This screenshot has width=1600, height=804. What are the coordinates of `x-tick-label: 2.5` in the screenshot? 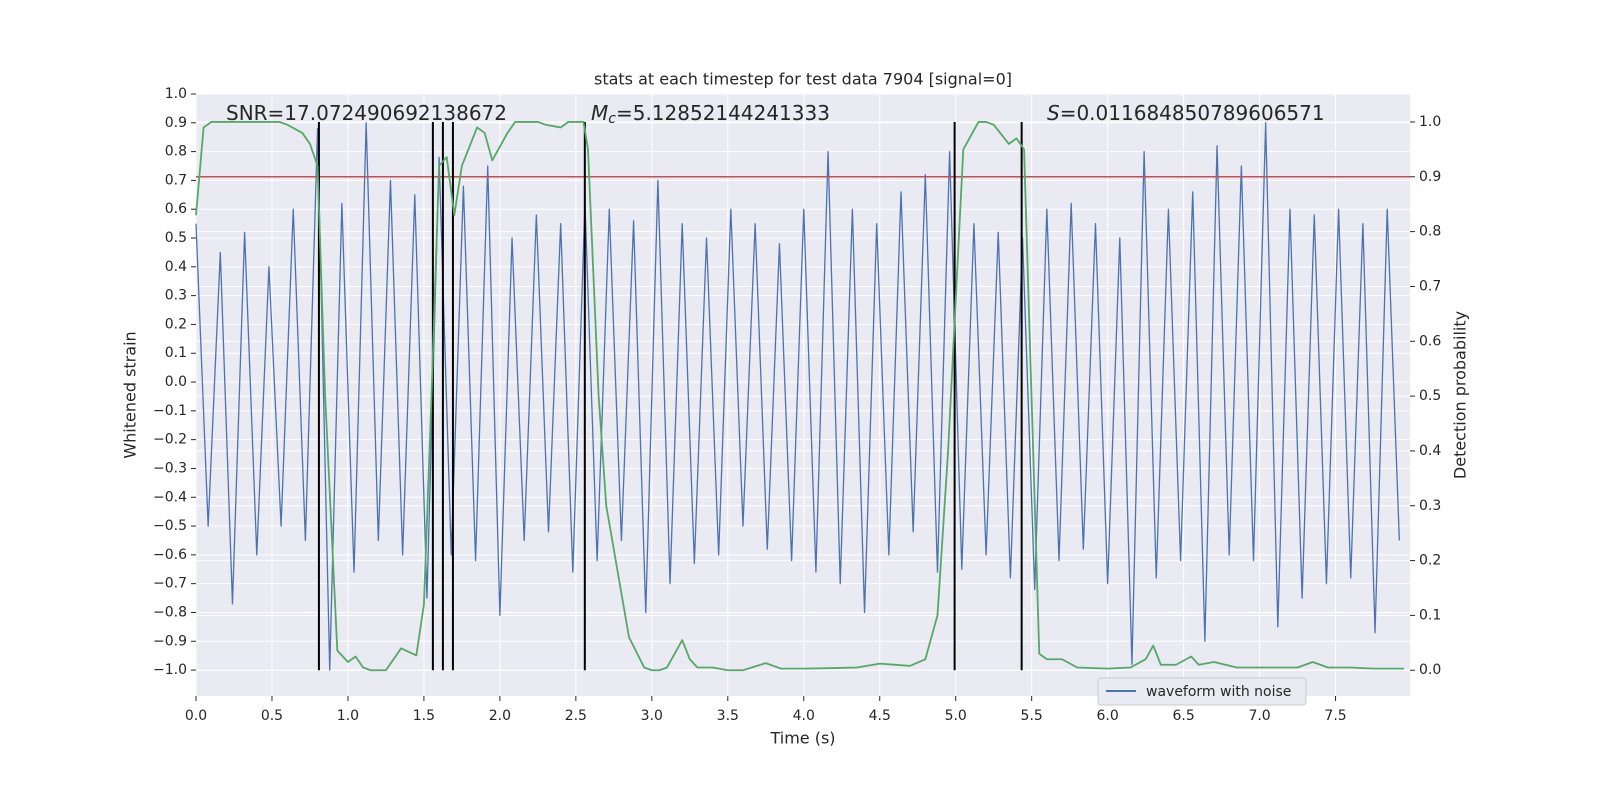 It's located at (576, 716).